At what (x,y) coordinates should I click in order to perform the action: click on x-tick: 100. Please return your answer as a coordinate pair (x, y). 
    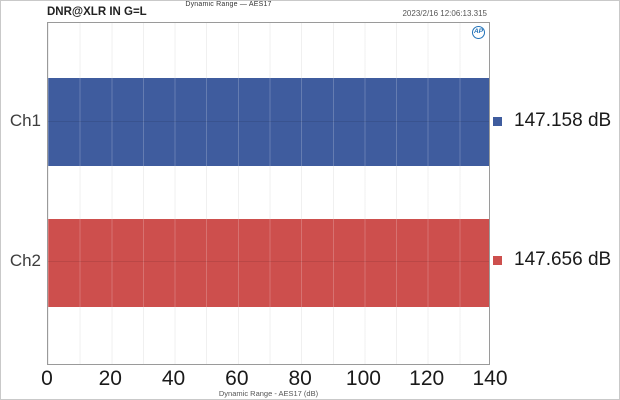
    Looking at the image, I should click on (363, 378).